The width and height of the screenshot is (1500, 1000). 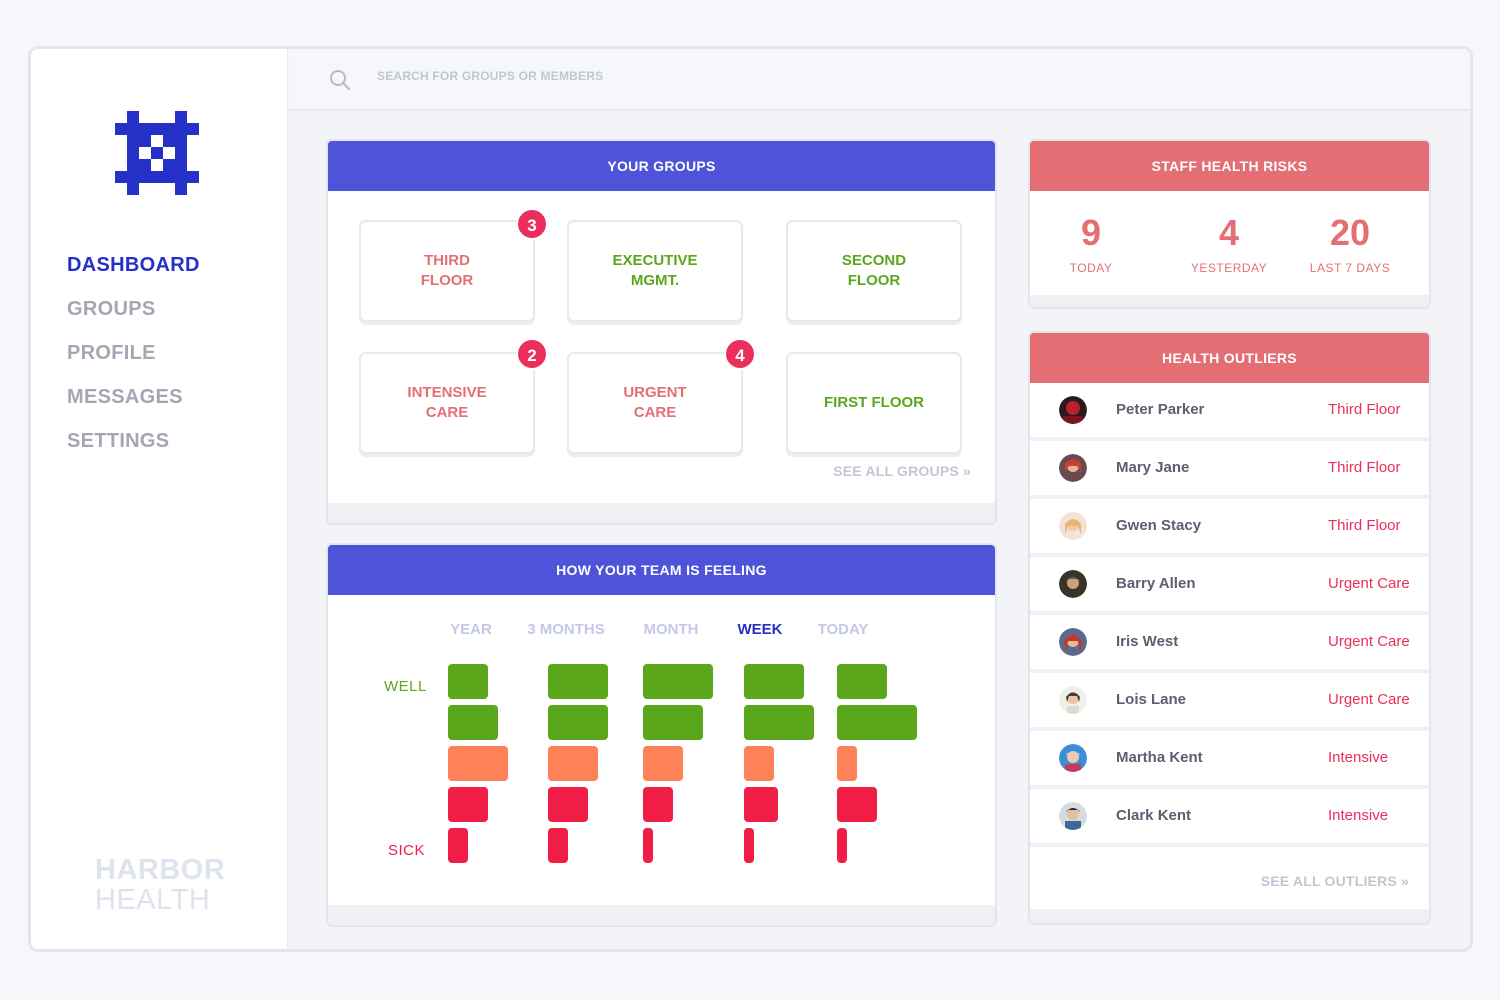 What do you see at coordinates (1229, 166) in the screenshot?
I see `staff-health-risks-title: STAFF HEALTH RISKS` at bounding box center [1229, 166].